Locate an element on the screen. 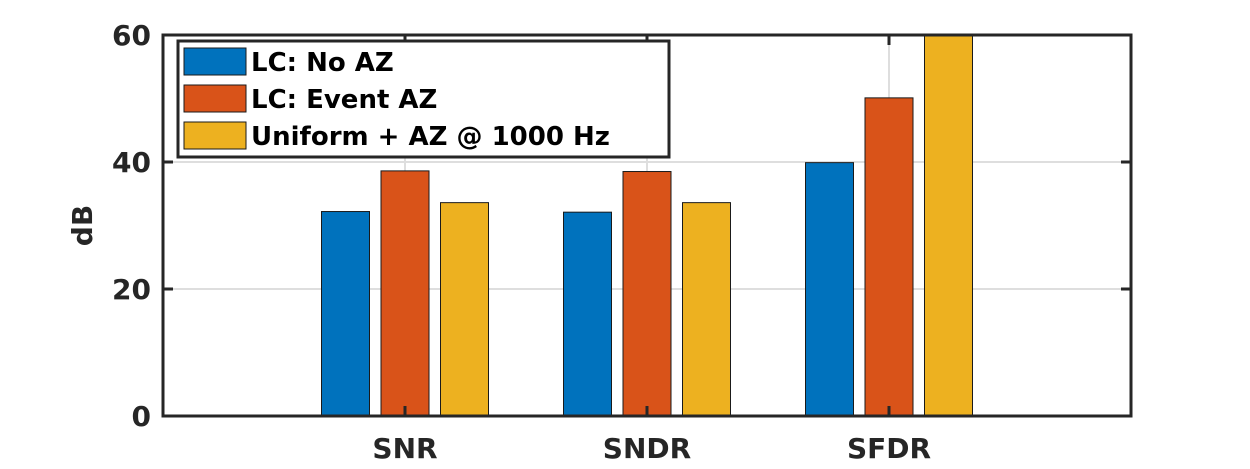 The height and width of the screenshot is (469, 1250). legend-label: LC: No AZ is located at coordinates (322, 63).